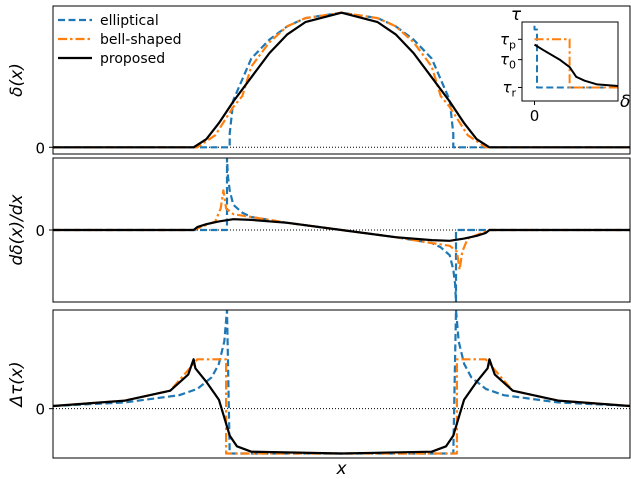 This screenshot has width=631, height=479. Describe the element at coordinates (341, 469) in the screenshot. I see `xlabel: x` at that location.